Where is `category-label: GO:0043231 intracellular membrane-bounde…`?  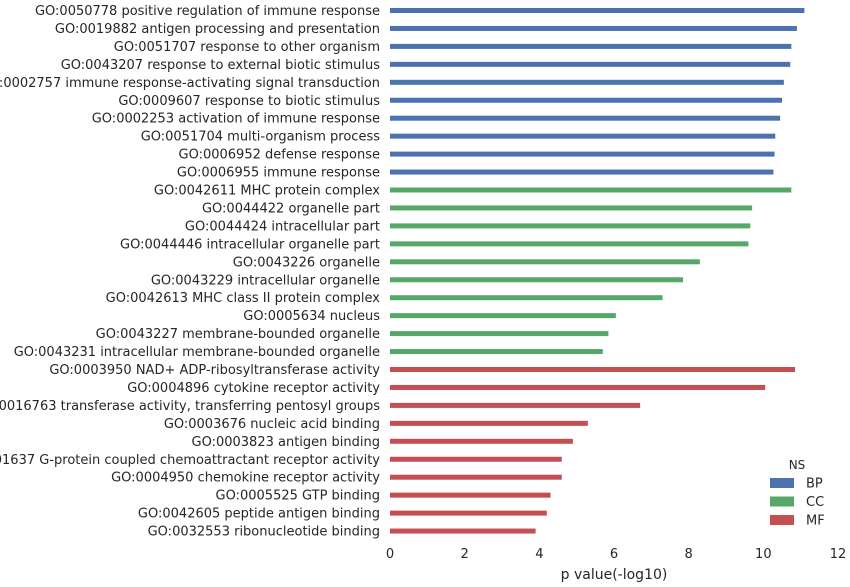
category-label: GO:0043231 intracellular membrane-bounde… is located at coordinates (197, 352).